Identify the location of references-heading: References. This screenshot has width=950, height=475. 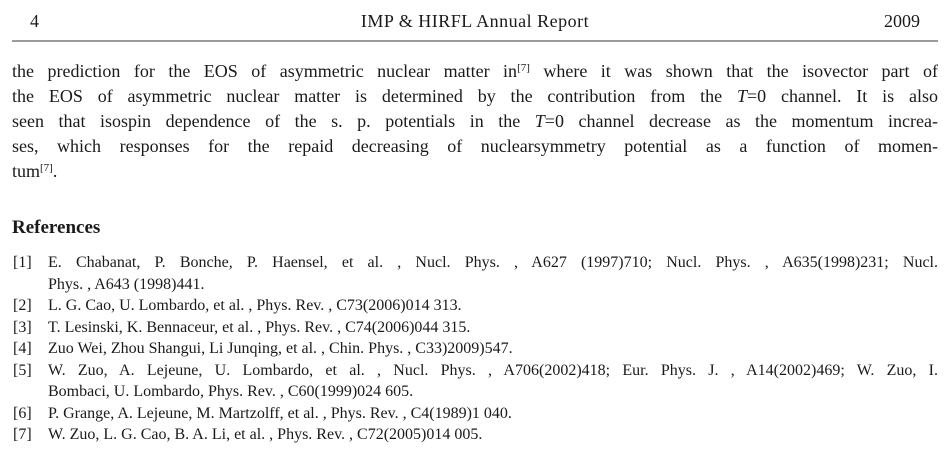
(56, 227).